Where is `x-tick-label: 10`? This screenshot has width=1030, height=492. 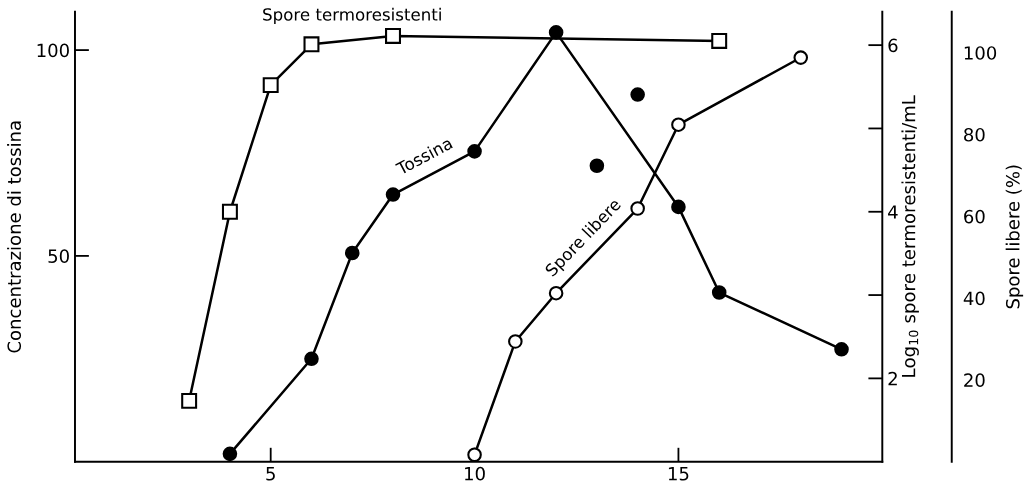
x-tick-label: 10 is located at coordinates (475, 473).